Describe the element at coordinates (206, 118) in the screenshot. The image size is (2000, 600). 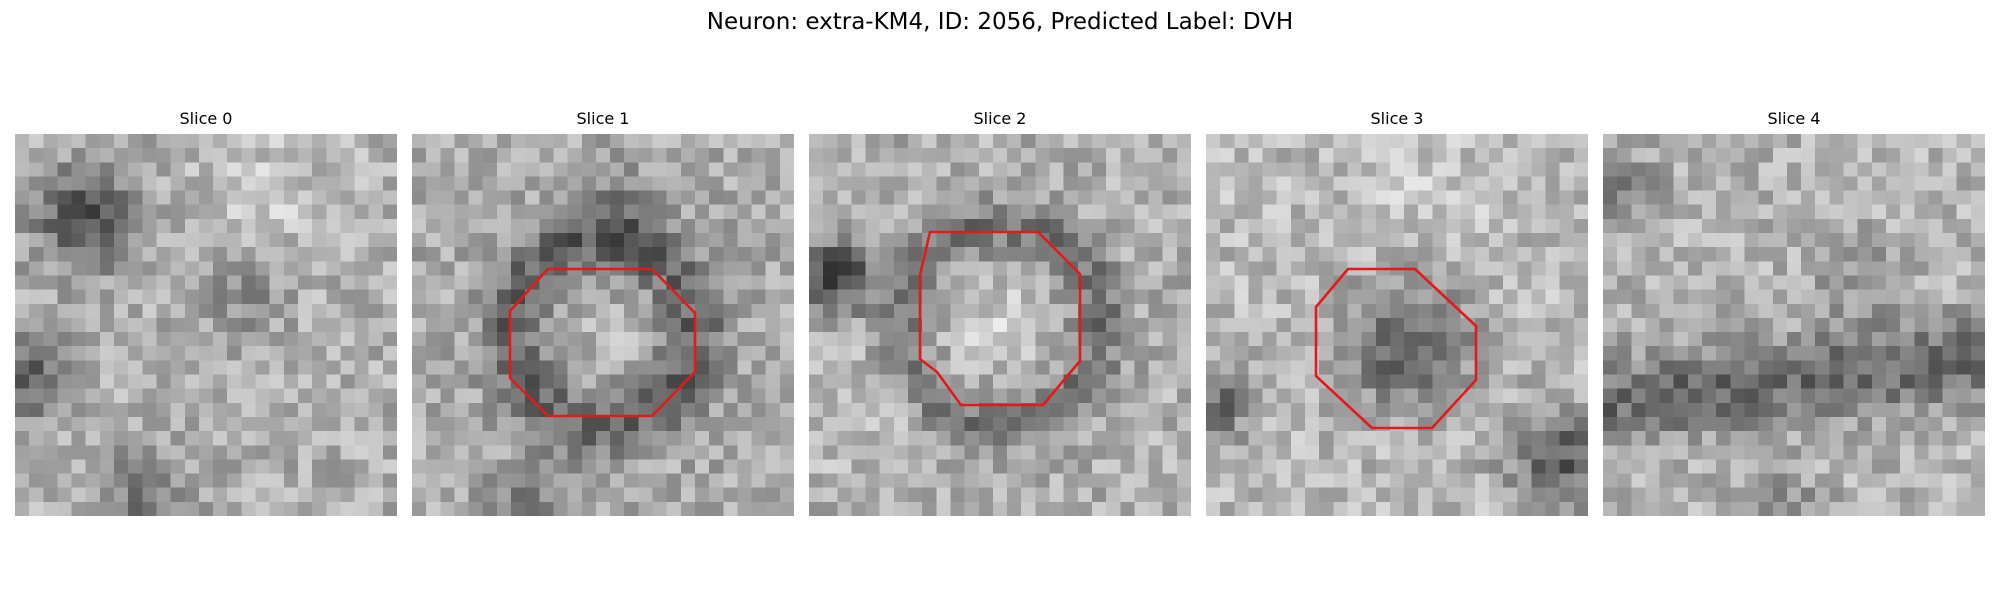
I see `slice-0-title: Slice 0` at that location.